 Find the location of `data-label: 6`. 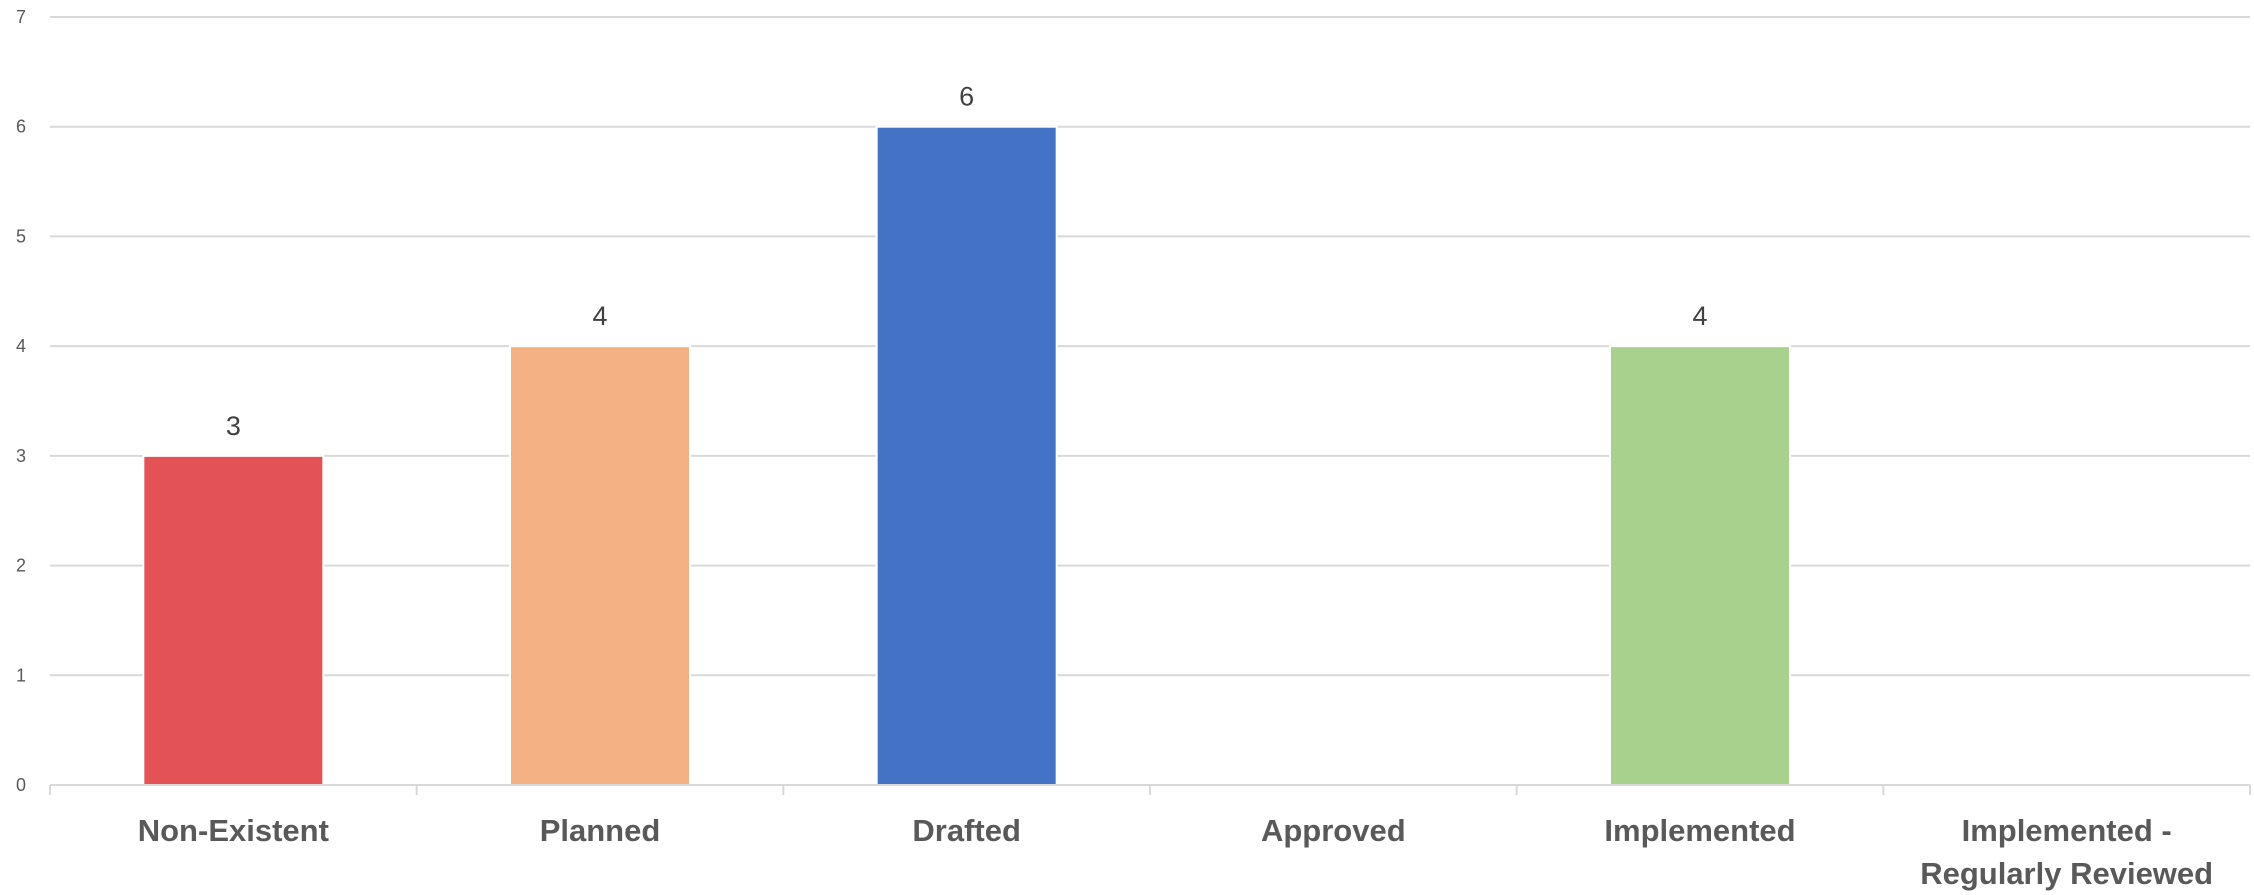

data-label: 6 is located at coordinates (966, 97).